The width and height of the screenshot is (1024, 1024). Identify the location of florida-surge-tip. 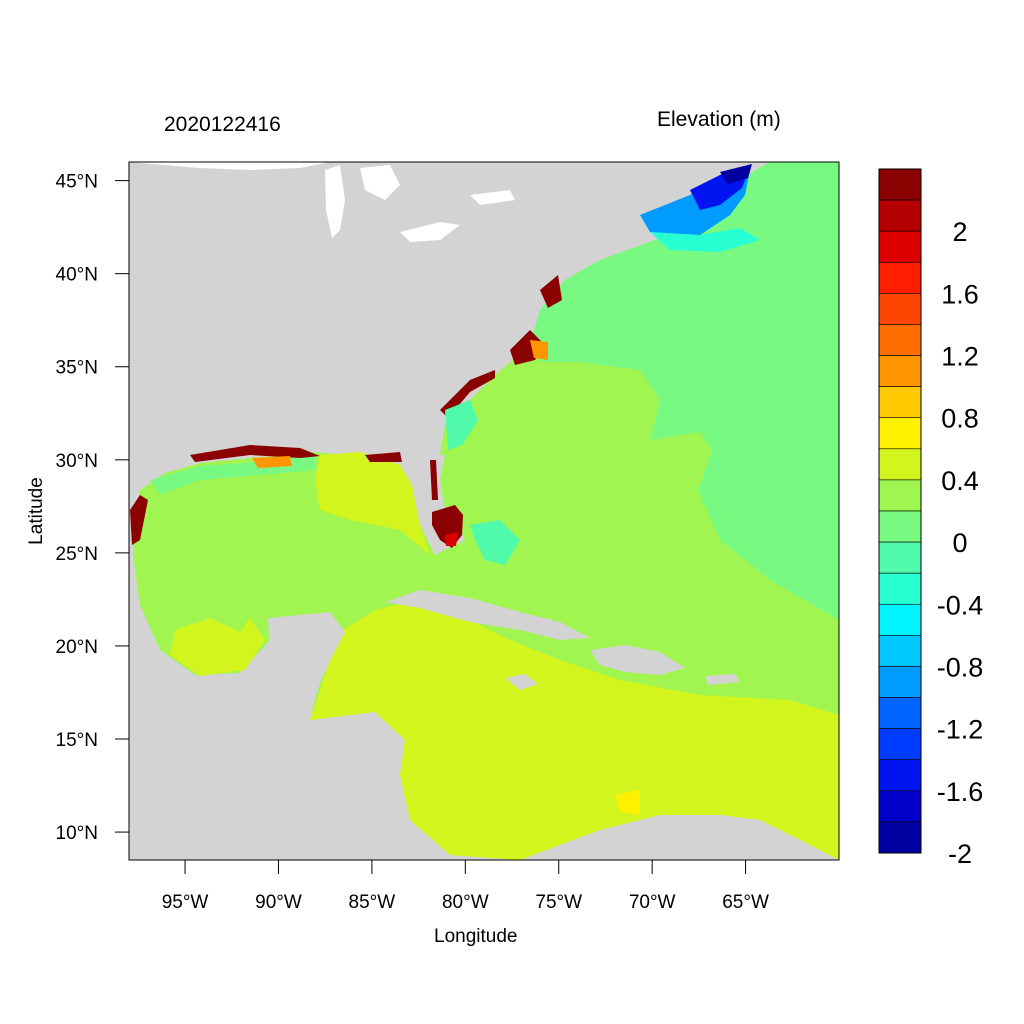
(451, 539).